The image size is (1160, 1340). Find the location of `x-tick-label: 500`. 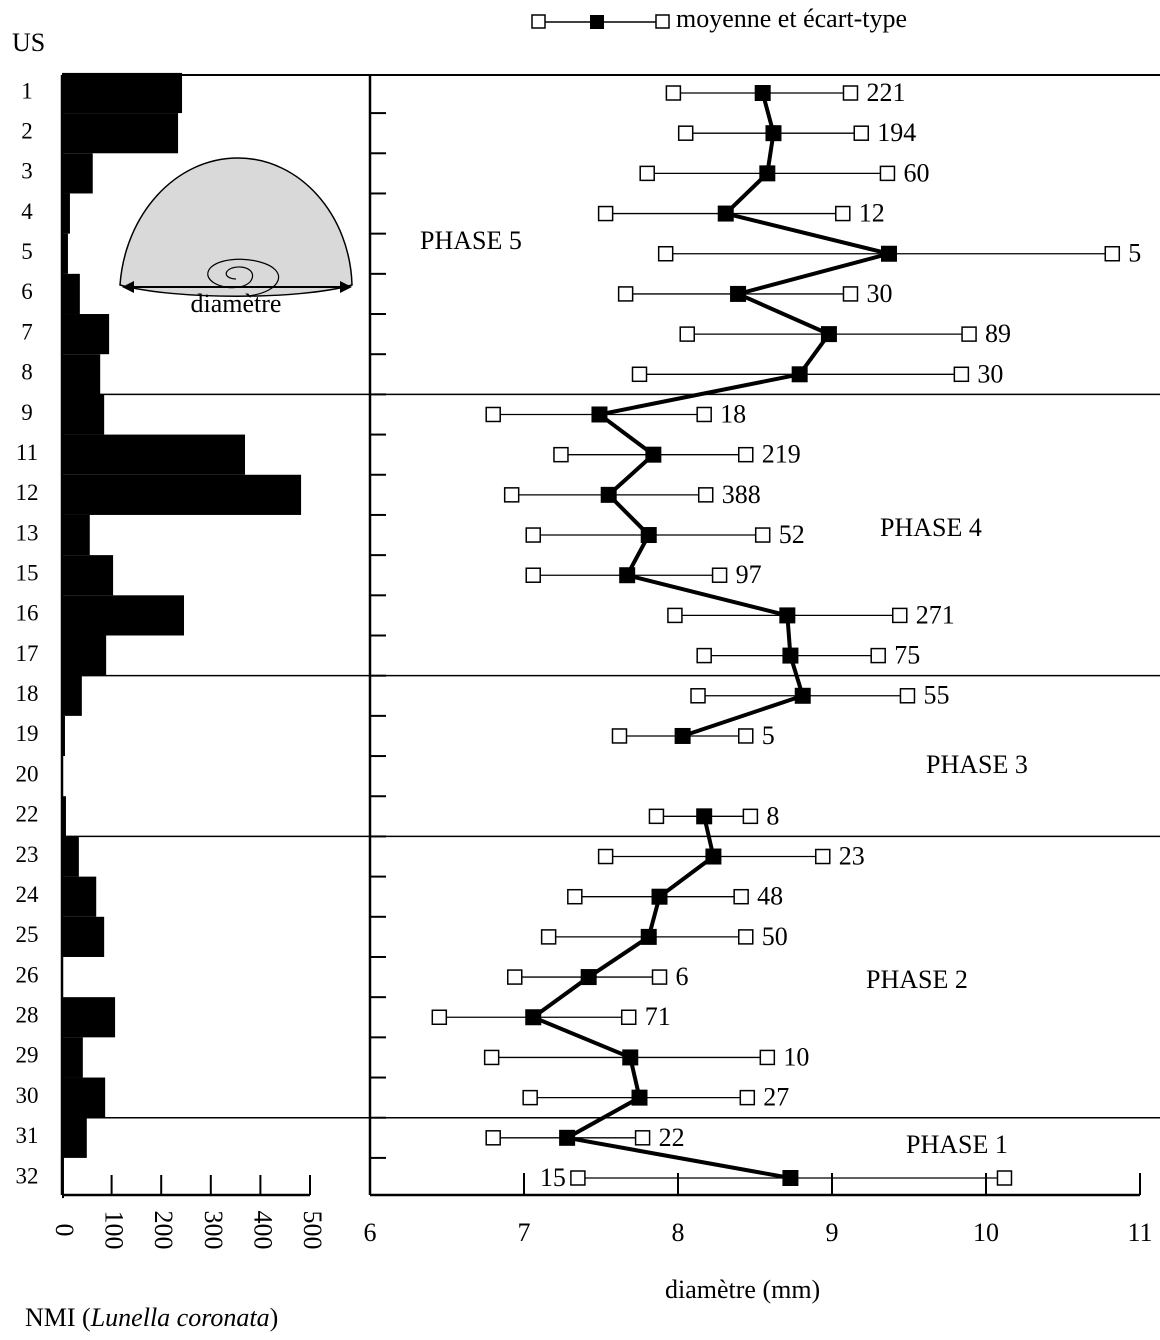

x-tick-label: 500 is located at coordinates (312, 1230).